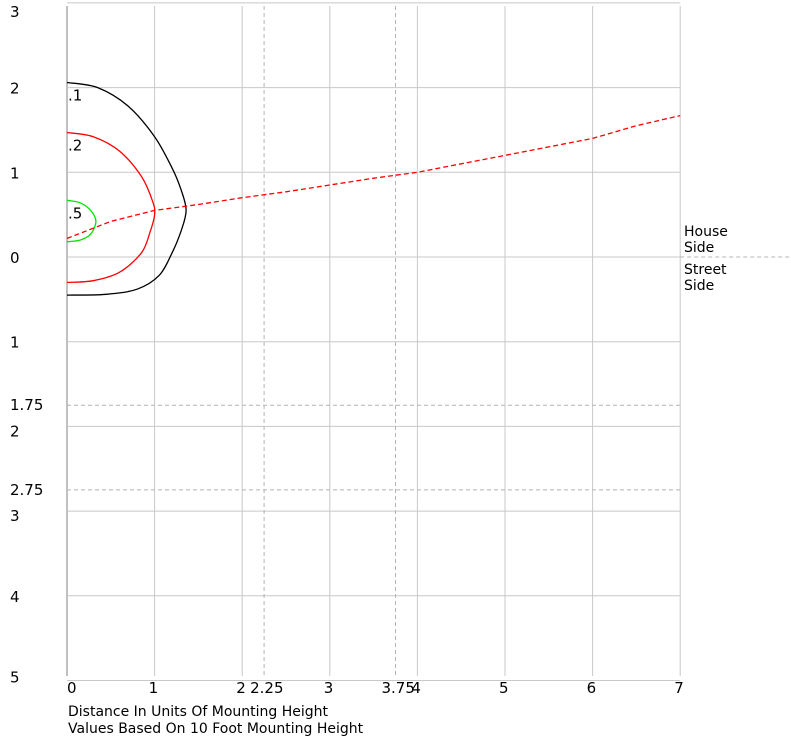 This screenshot has width=791, height=747. What do you see at coordinates (15, 89) in the screenshot?
I see `y-tick-label-house: 2` at bounding box center [15, 89].